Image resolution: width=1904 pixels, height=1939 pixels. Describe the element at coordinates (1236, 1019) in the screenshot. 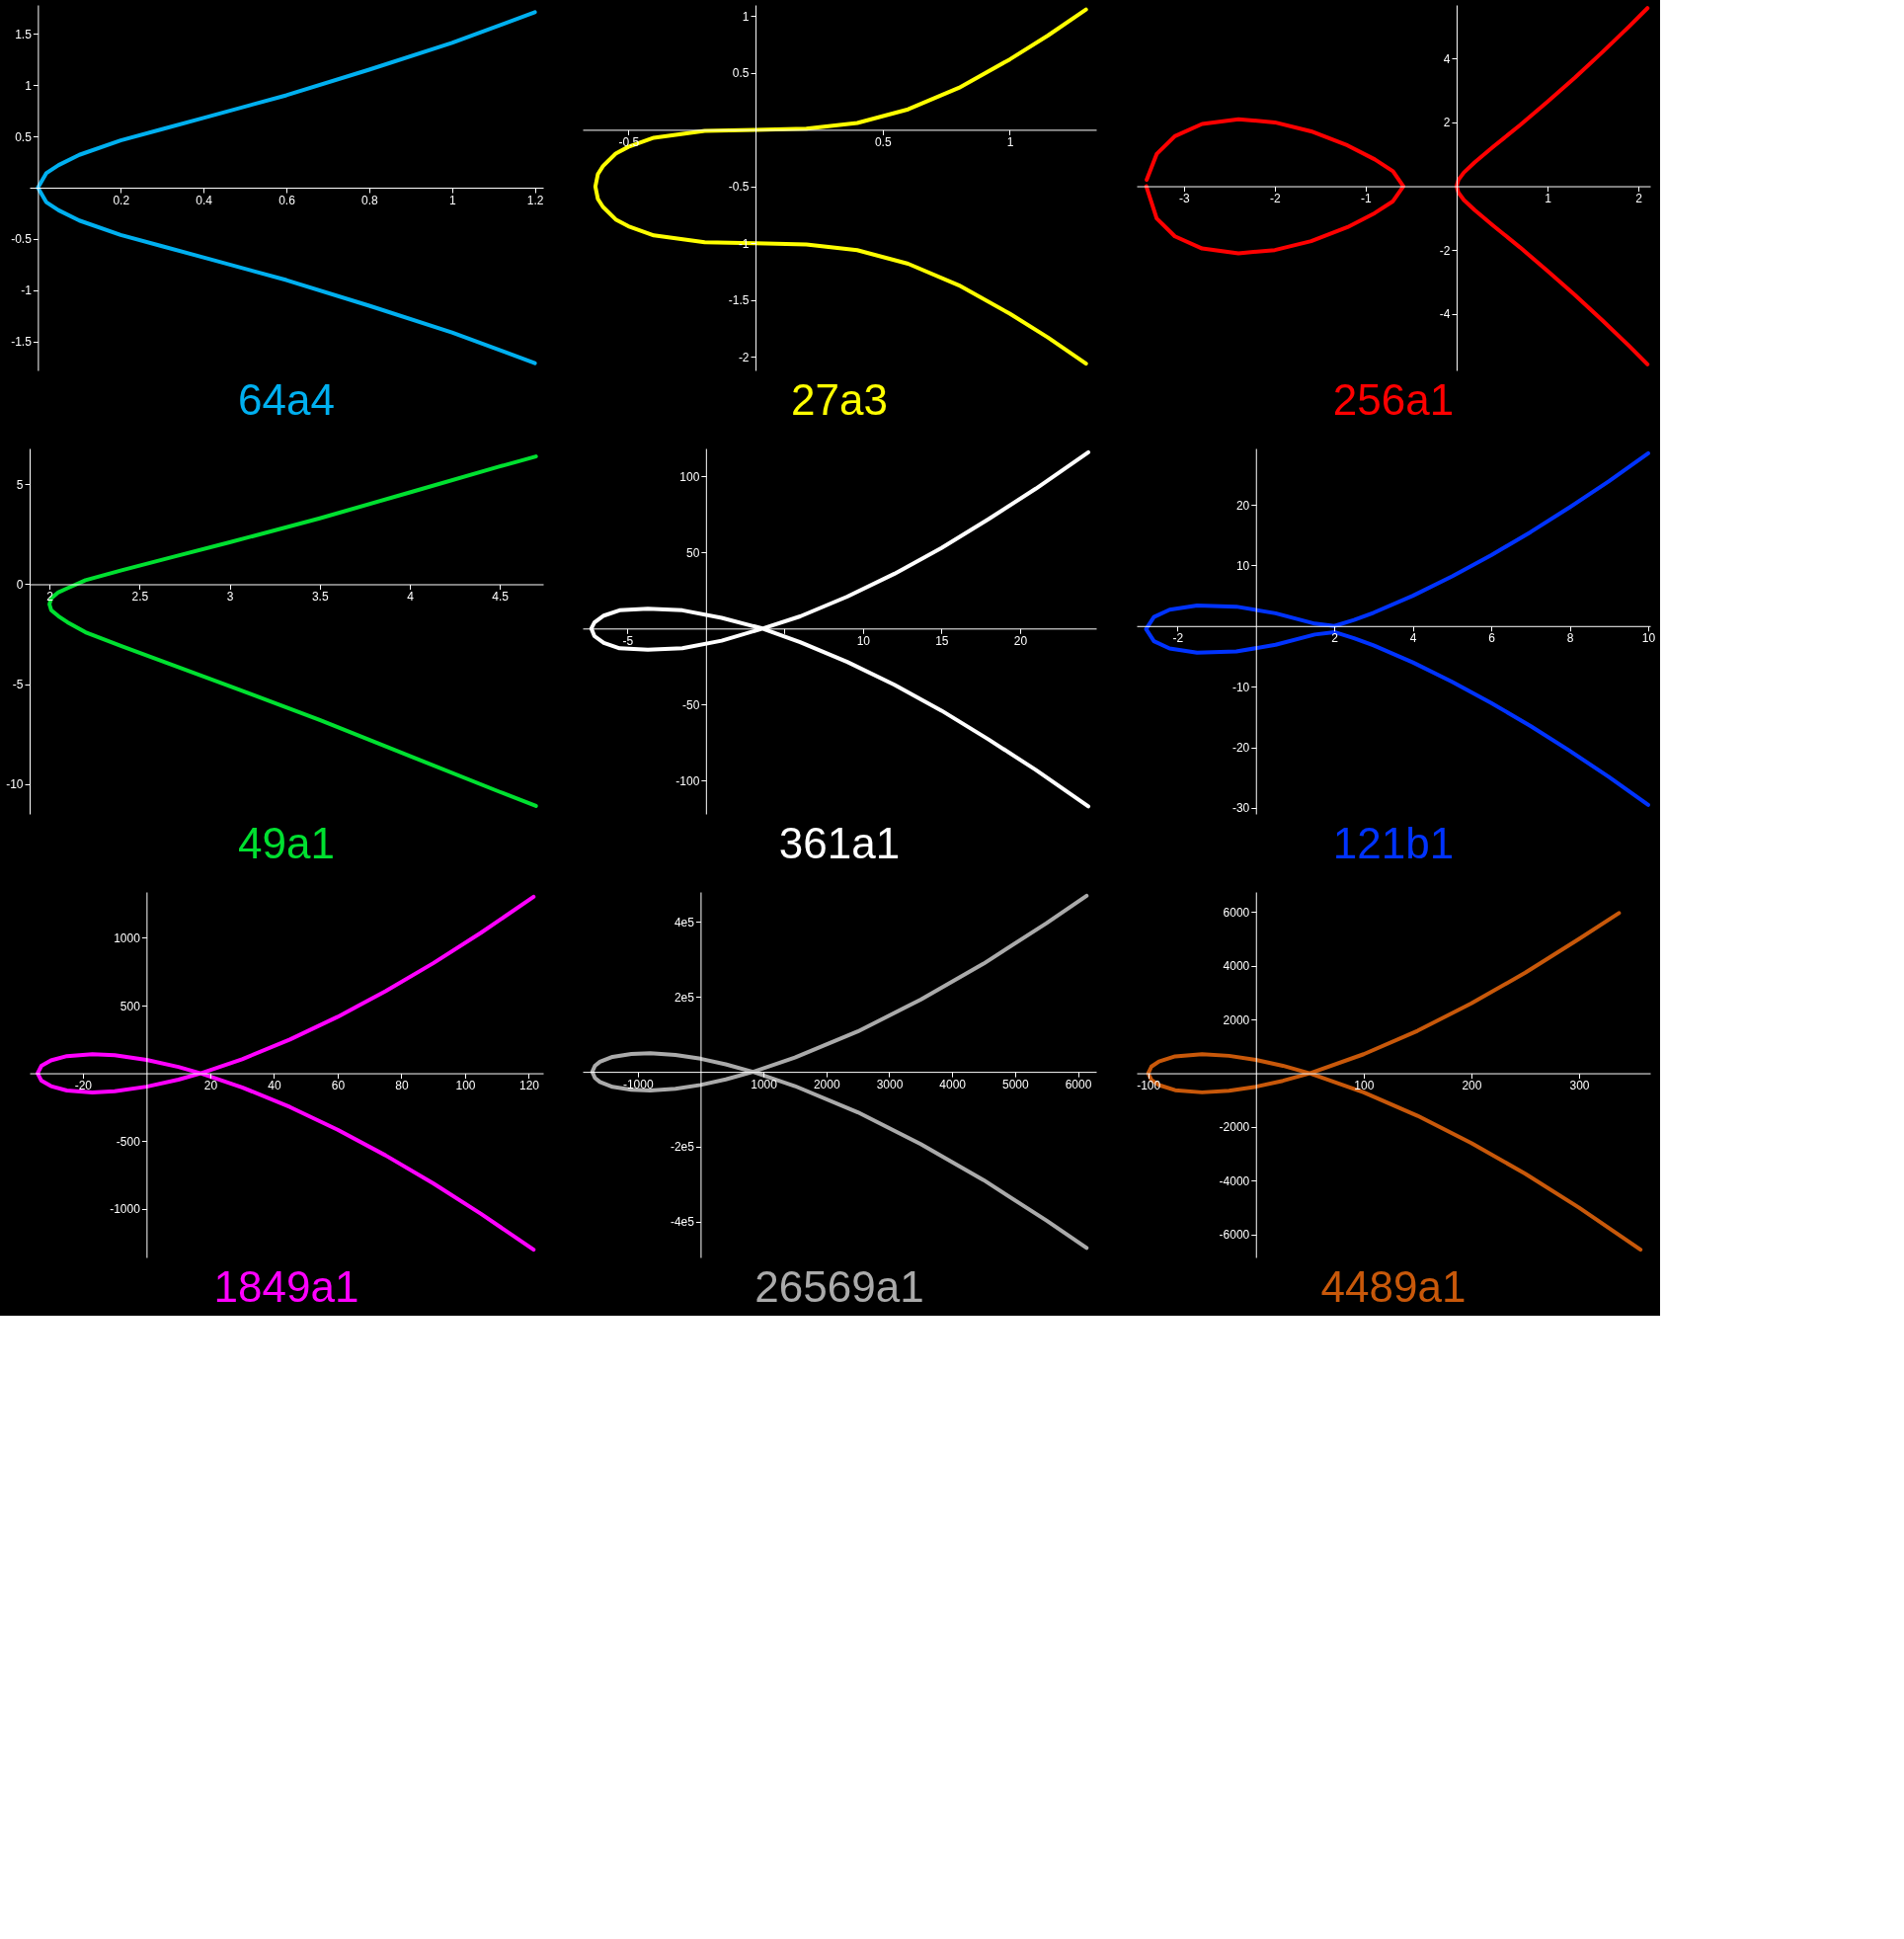

I see `y-tick-label: 2000` at that location.